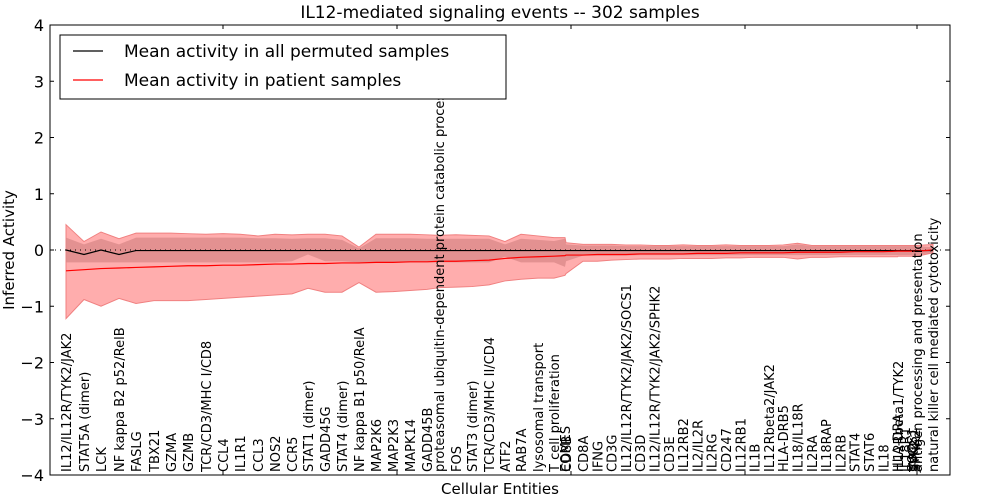 The height and width of the screenshot is (500, 1000). Describe the element at coordinates (262, 81) in the screenshot. I see `legend-label-patient: Mean activity in patient samples` at that location.